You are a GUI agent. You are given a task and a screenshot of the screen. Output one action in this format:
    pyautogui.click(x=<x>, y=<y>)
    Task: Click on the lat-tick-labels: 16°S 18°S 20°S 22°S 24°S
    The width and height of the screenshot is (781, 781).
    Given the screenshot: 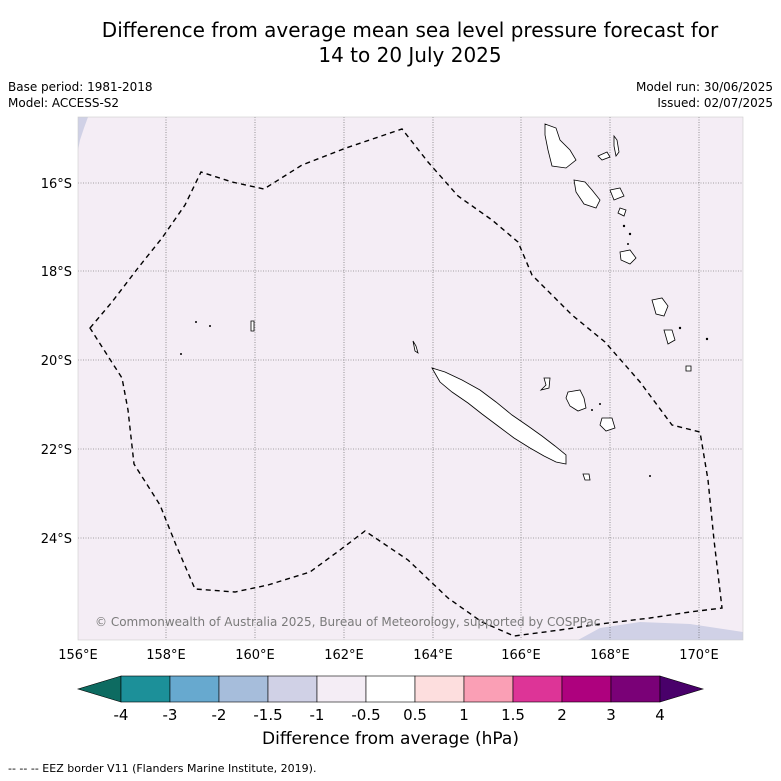 What is the action you would take?
    pyautogui.click(x=56, y=362)
    